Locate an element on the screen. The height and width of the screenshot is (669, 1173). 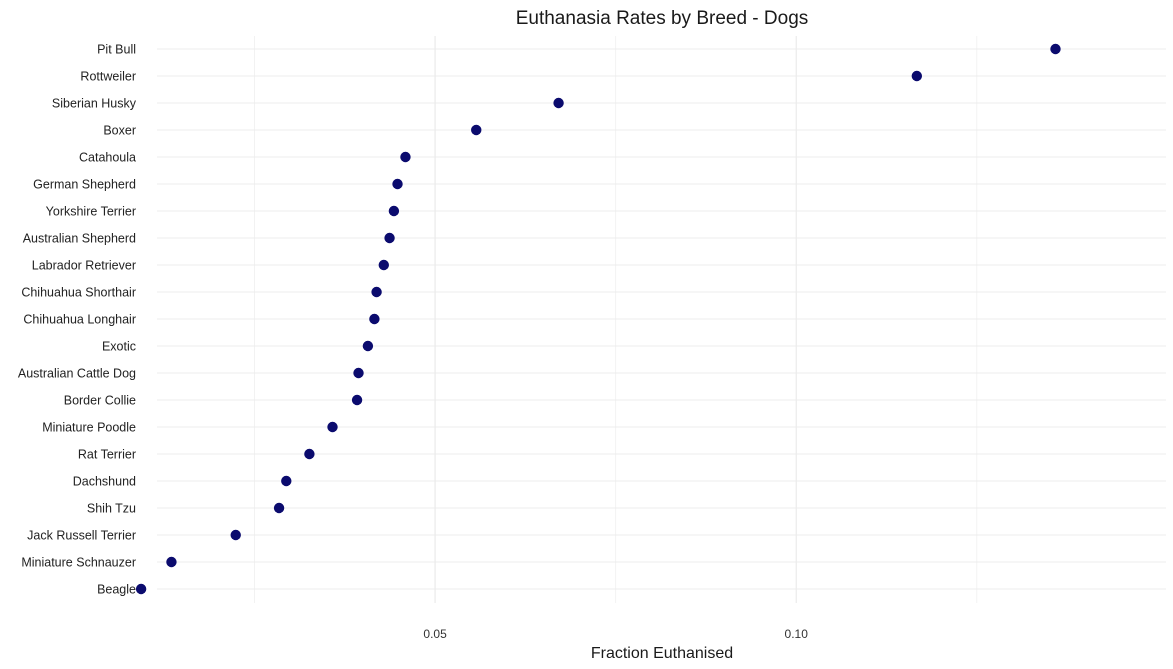
category-label: Boxer is located at coordinates (119, 131).